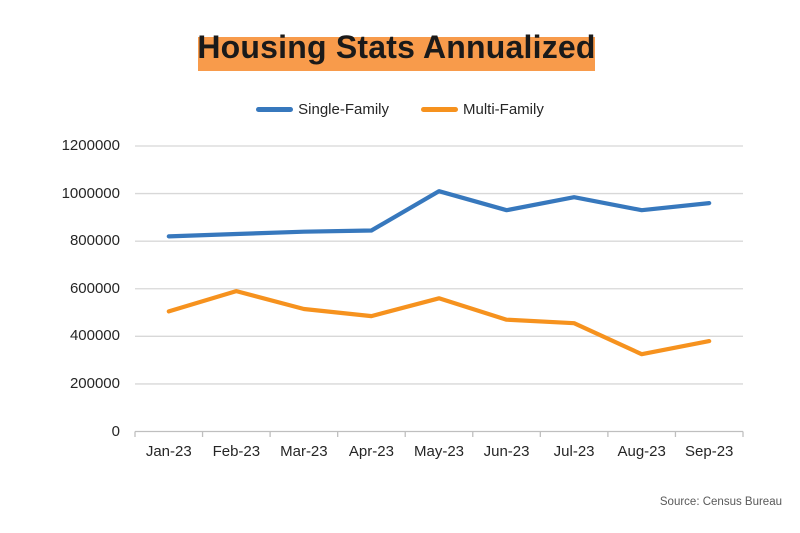 This screenshot has width=800, height=533. What do you see at coordinates (439, 109) in the screenshot?
I see `multi-family-line-swatch` at bounding box center [439, 109].